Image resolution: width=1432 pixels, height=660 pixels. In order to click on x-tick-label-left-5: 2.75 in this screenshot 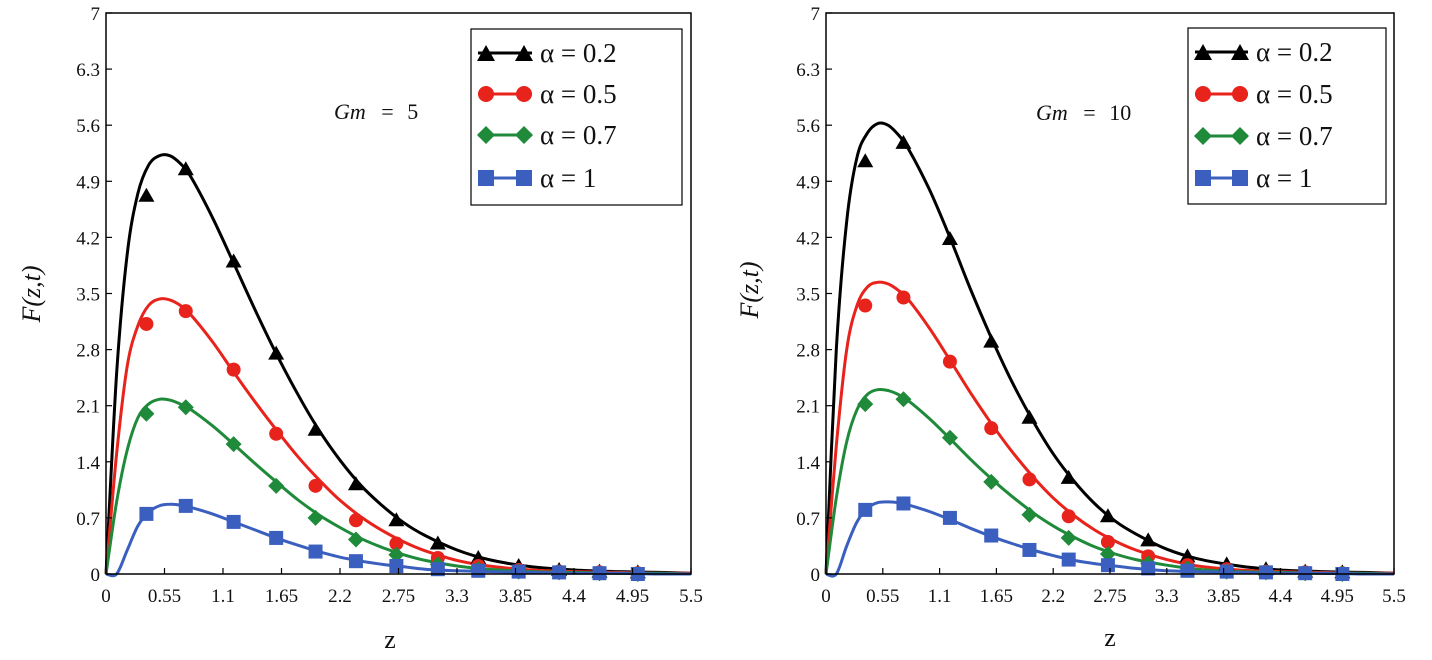, I will do `click(398, 596)`.